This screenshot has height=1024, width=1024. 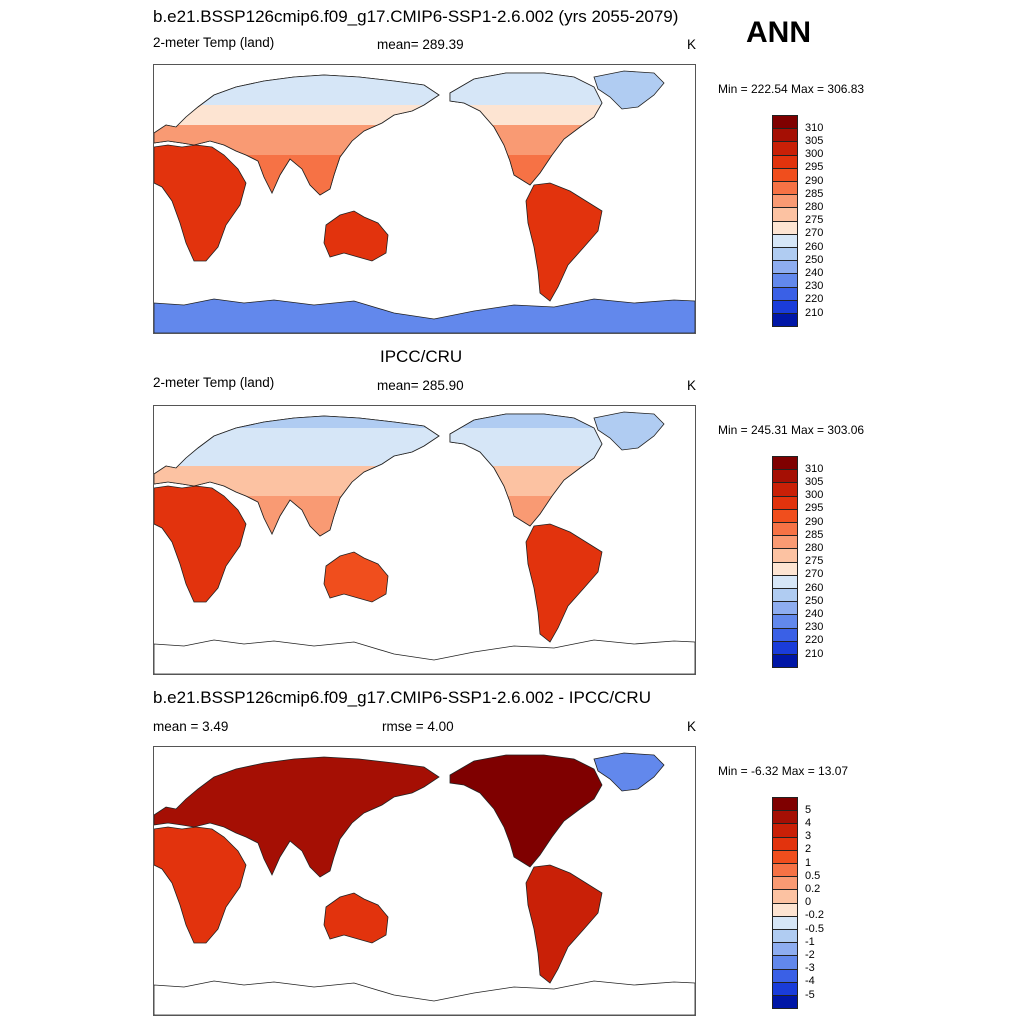 What do you see at coordinates (814, 928) in the screenshot?
I see `colorbar-label: -0.5` at bounding box center [814, 928].